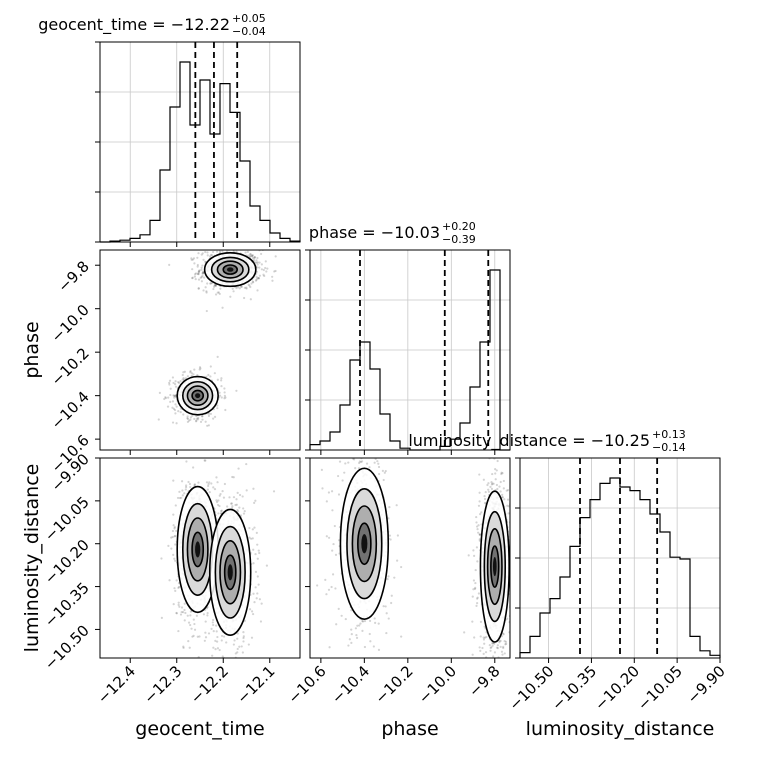  What do you see at coordinates (617, 688) in the screenshot?
I see `x-tick-label-luminosity_distance: −10.20` at bounding box center [617, 688].